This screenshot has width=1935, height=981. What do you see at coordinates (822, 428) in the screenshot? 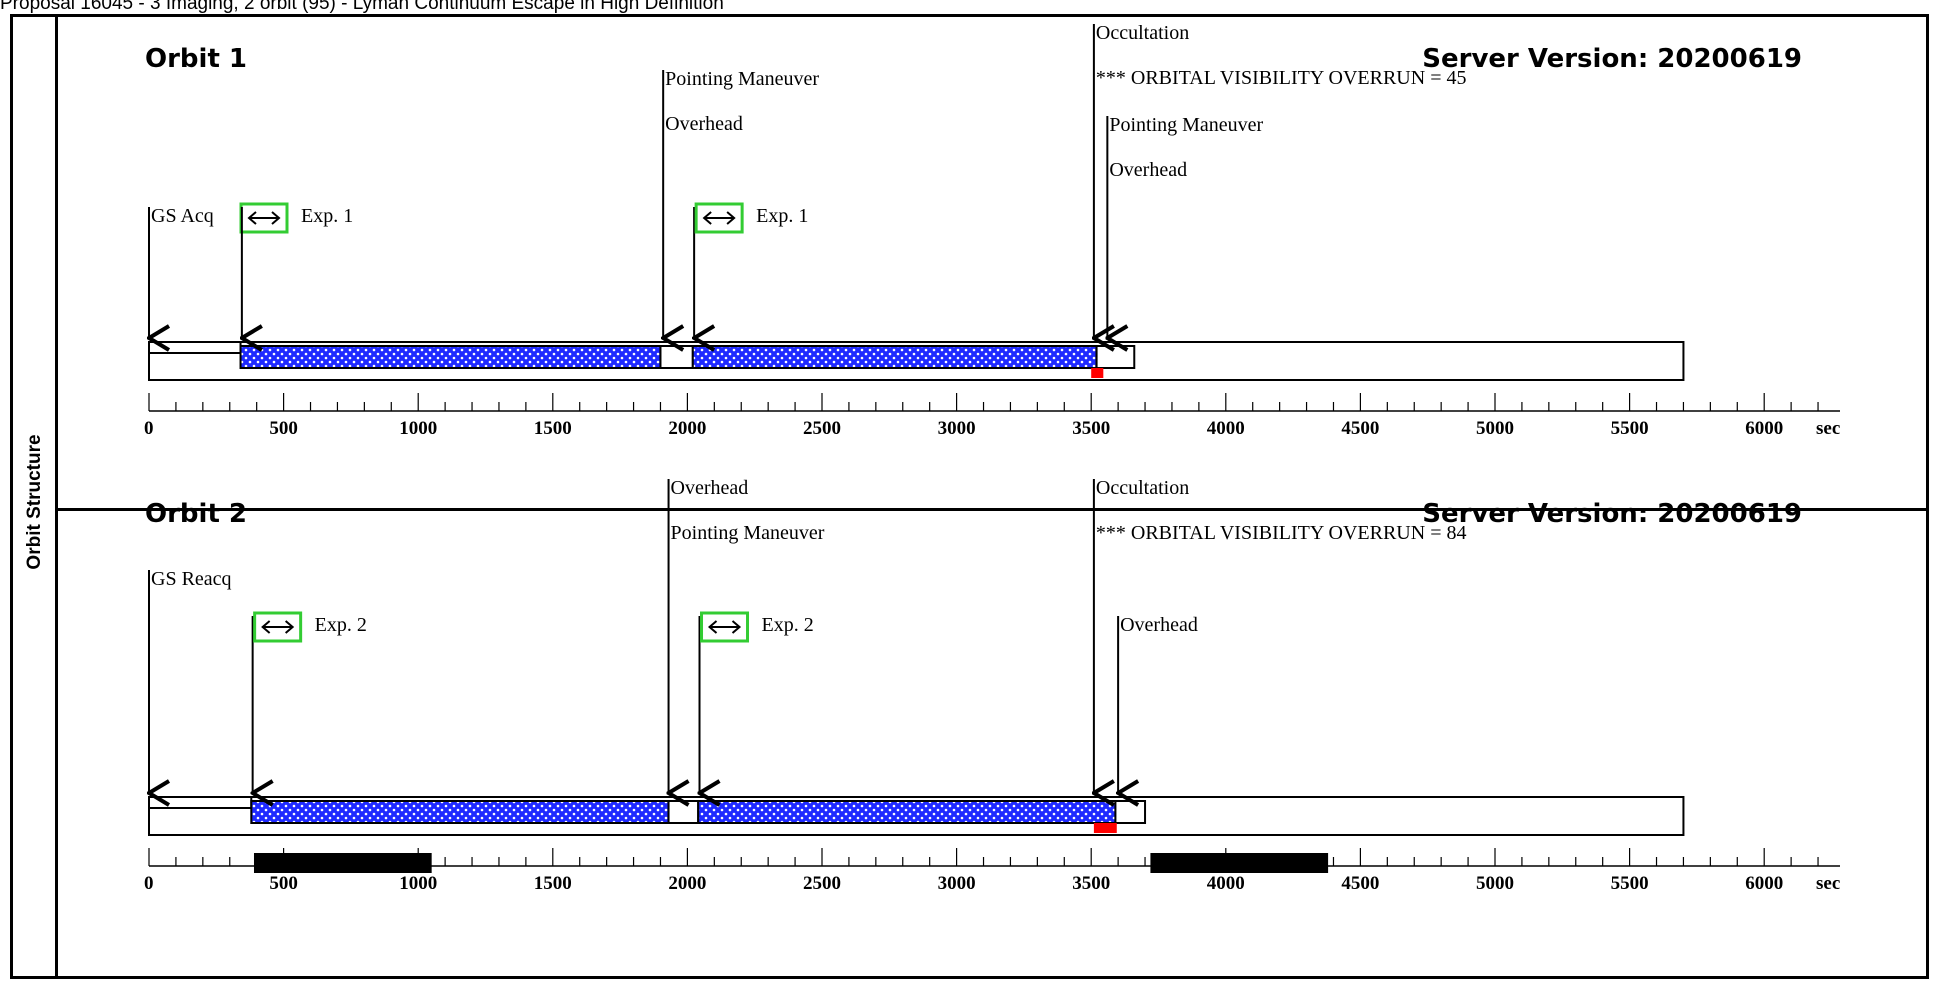
I see `orbit-1-tick-label: 2500` at bounding box center [822, 428].